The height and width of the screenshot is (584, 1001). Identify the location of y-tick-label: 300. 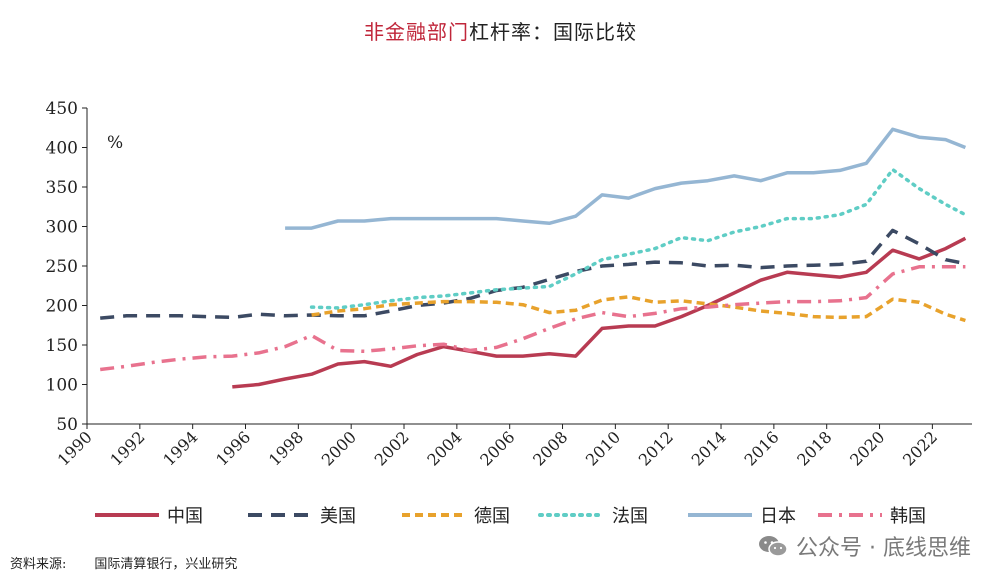
(62, 228).